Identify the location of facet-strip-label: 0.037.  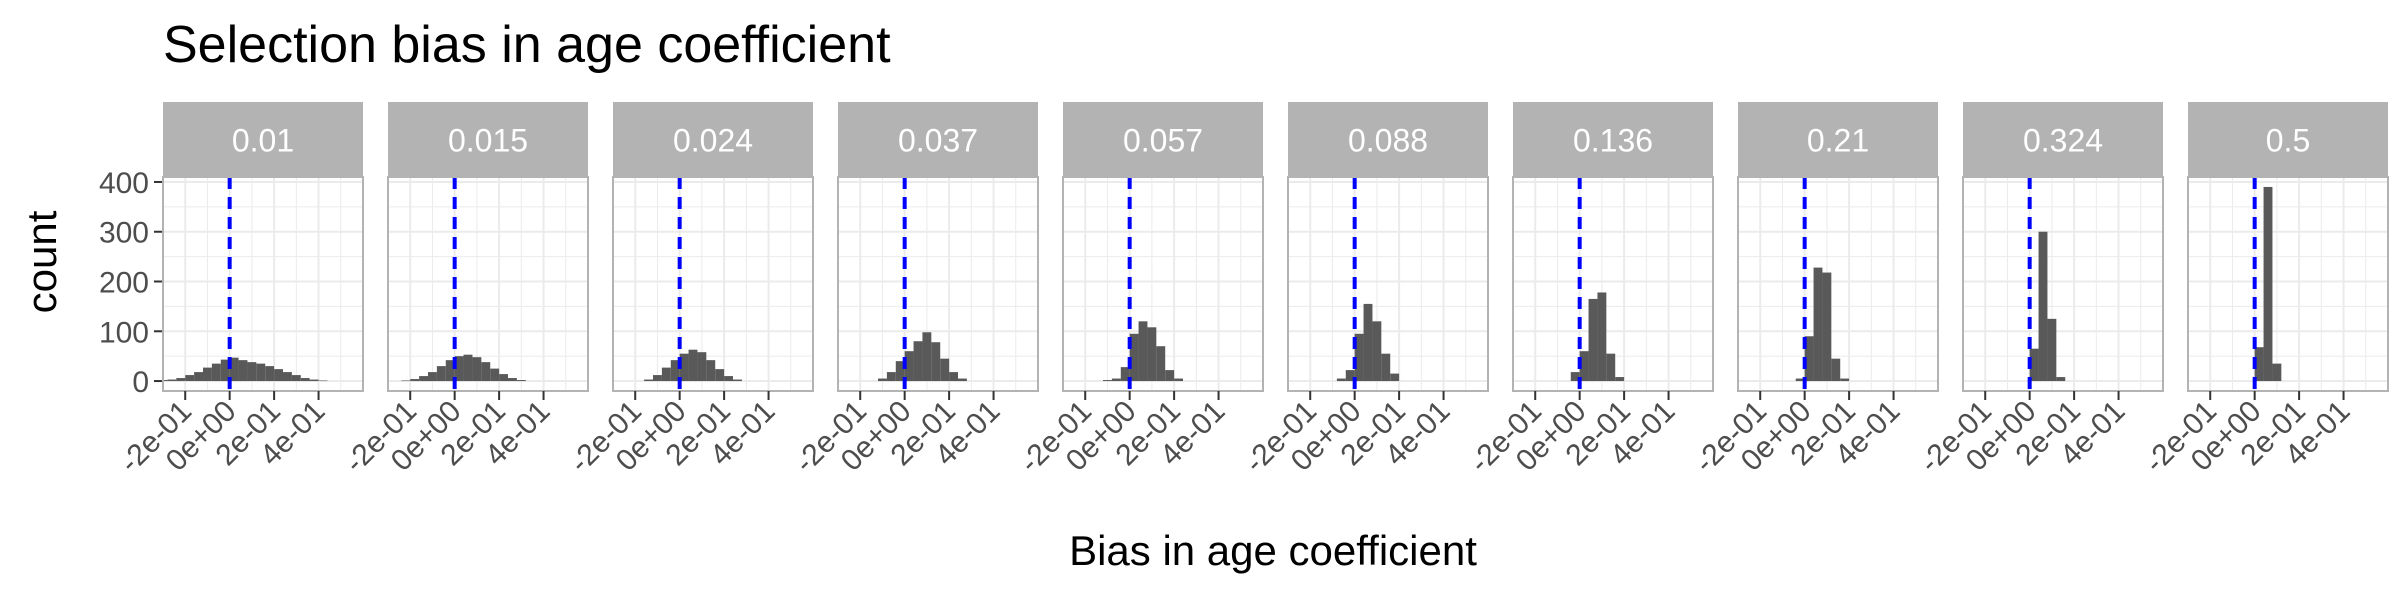
(938, 141).